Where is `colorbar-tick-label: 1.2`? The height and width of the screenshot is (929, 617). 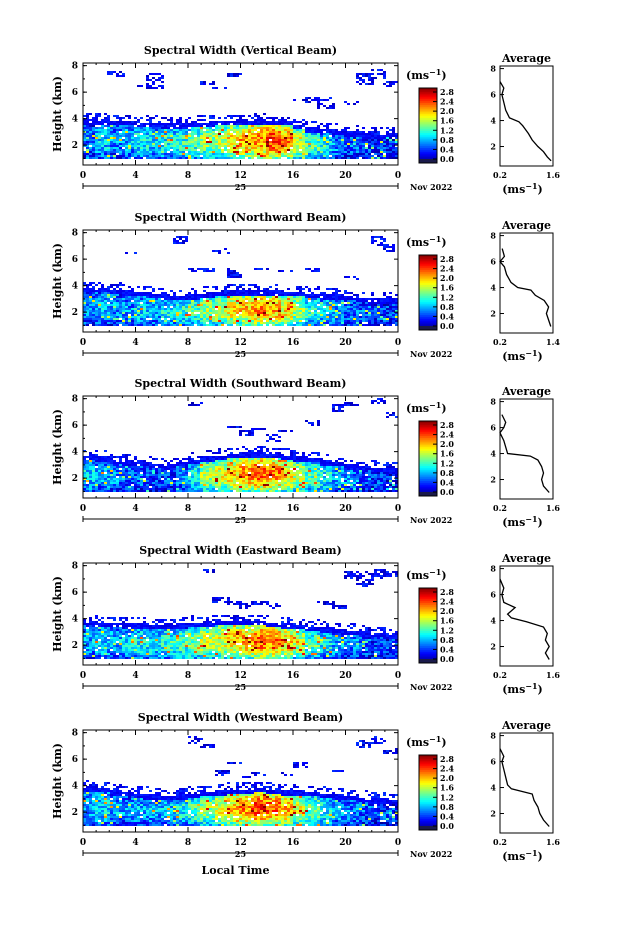 colorbar-tick-label: 1.2 is located at coordinates (447, 297).